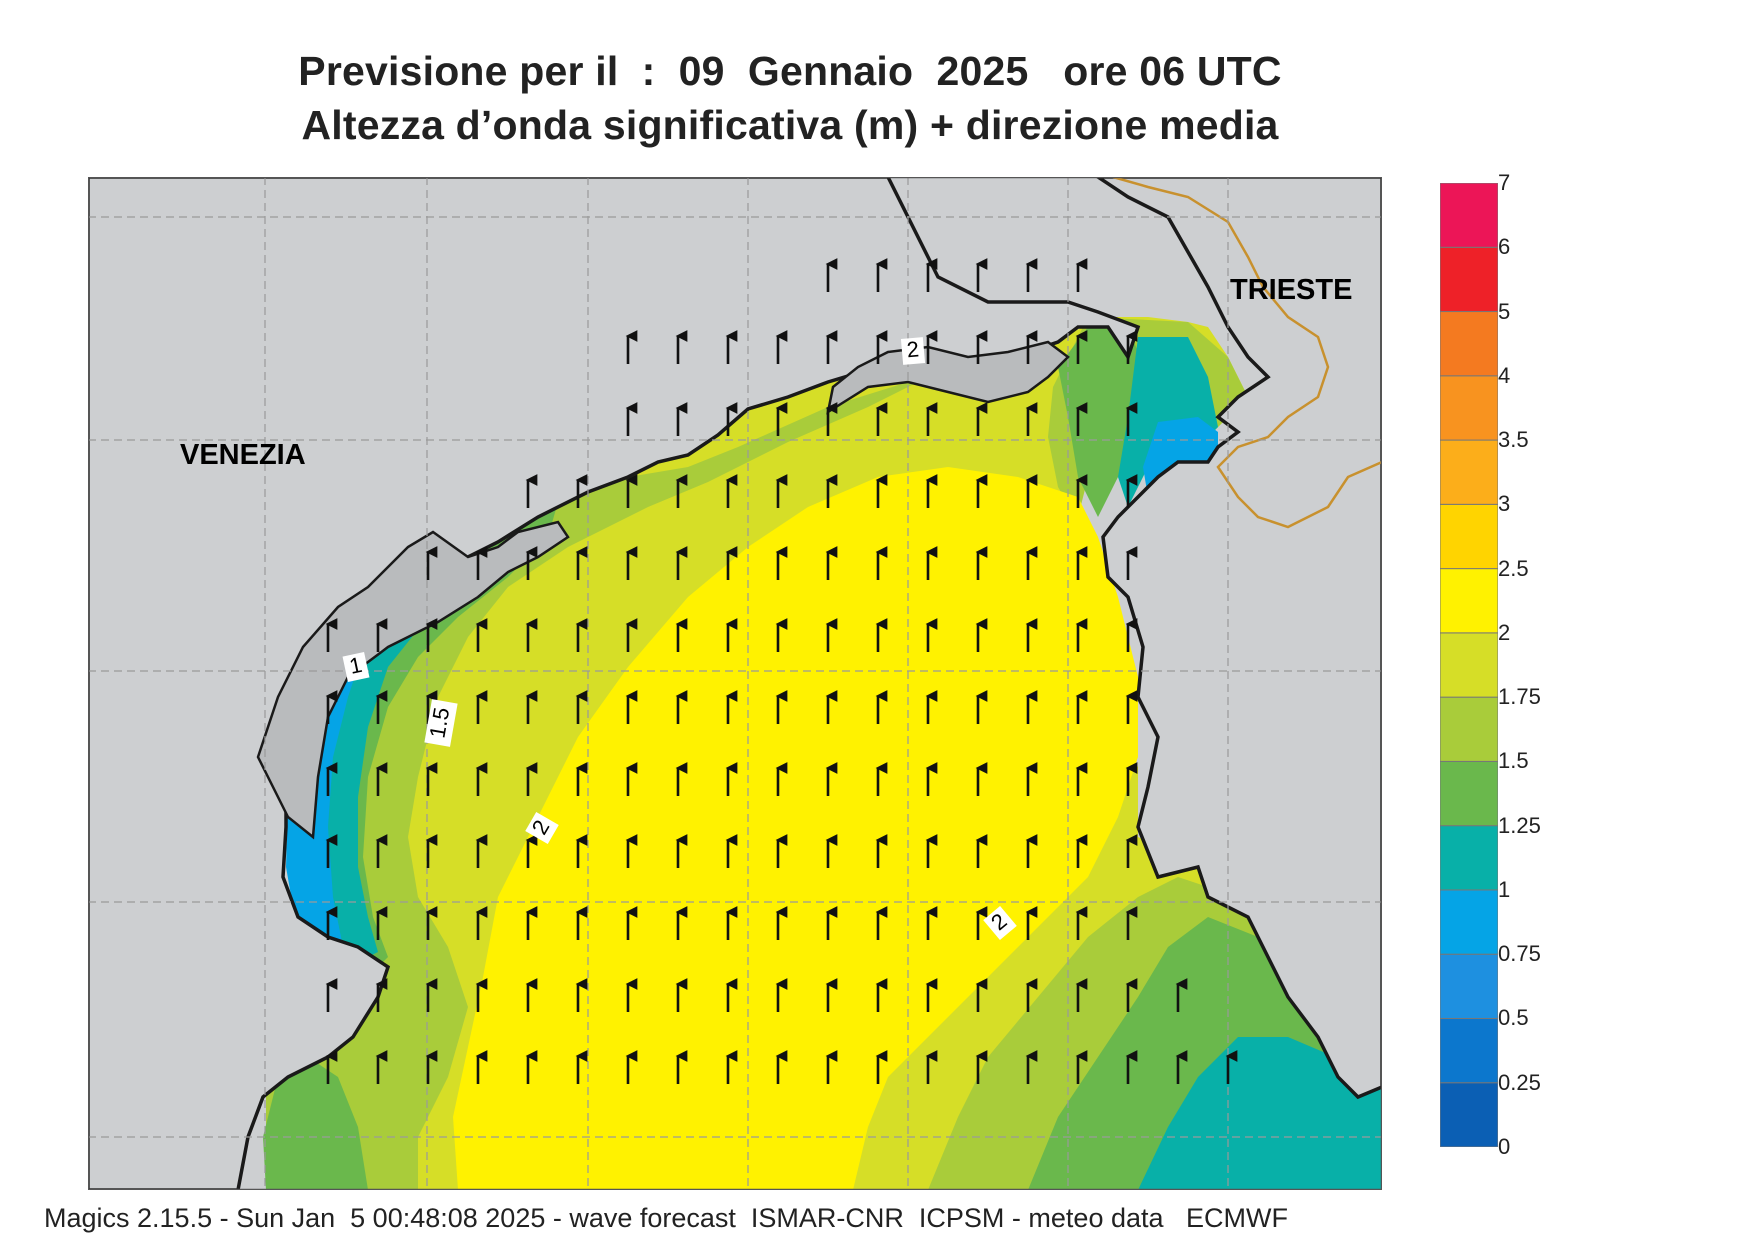 Image resolution: width=1755 pixels, height=1242 pixels. What do you see at coordinates (1513, 761) in the screenshot?
I see `legend-label: 1.5` at bounding box center [1513, 761].